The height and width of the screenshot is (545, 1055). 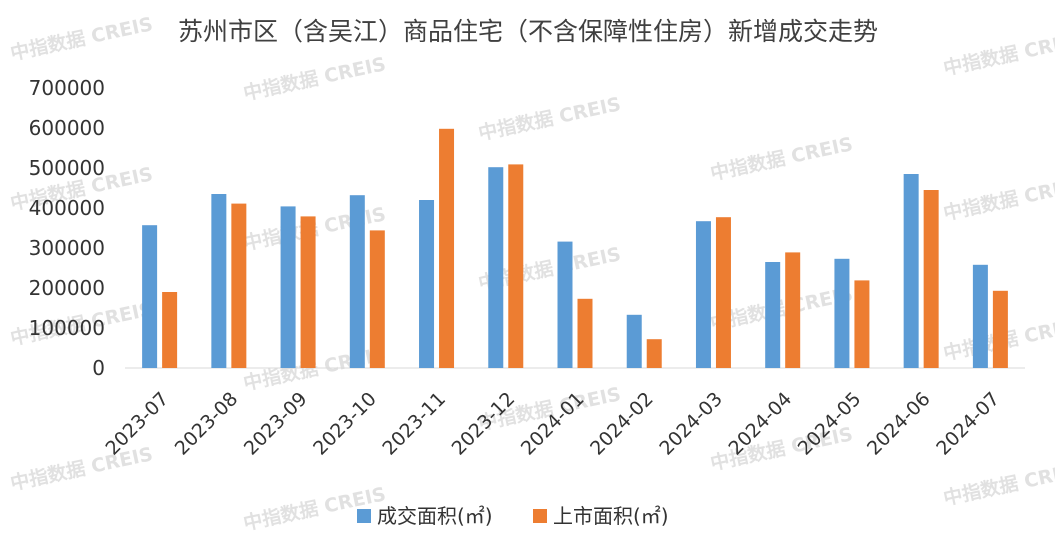 I want to click on legend-label: 上市面积(㎡), so click(x=611, y=516).